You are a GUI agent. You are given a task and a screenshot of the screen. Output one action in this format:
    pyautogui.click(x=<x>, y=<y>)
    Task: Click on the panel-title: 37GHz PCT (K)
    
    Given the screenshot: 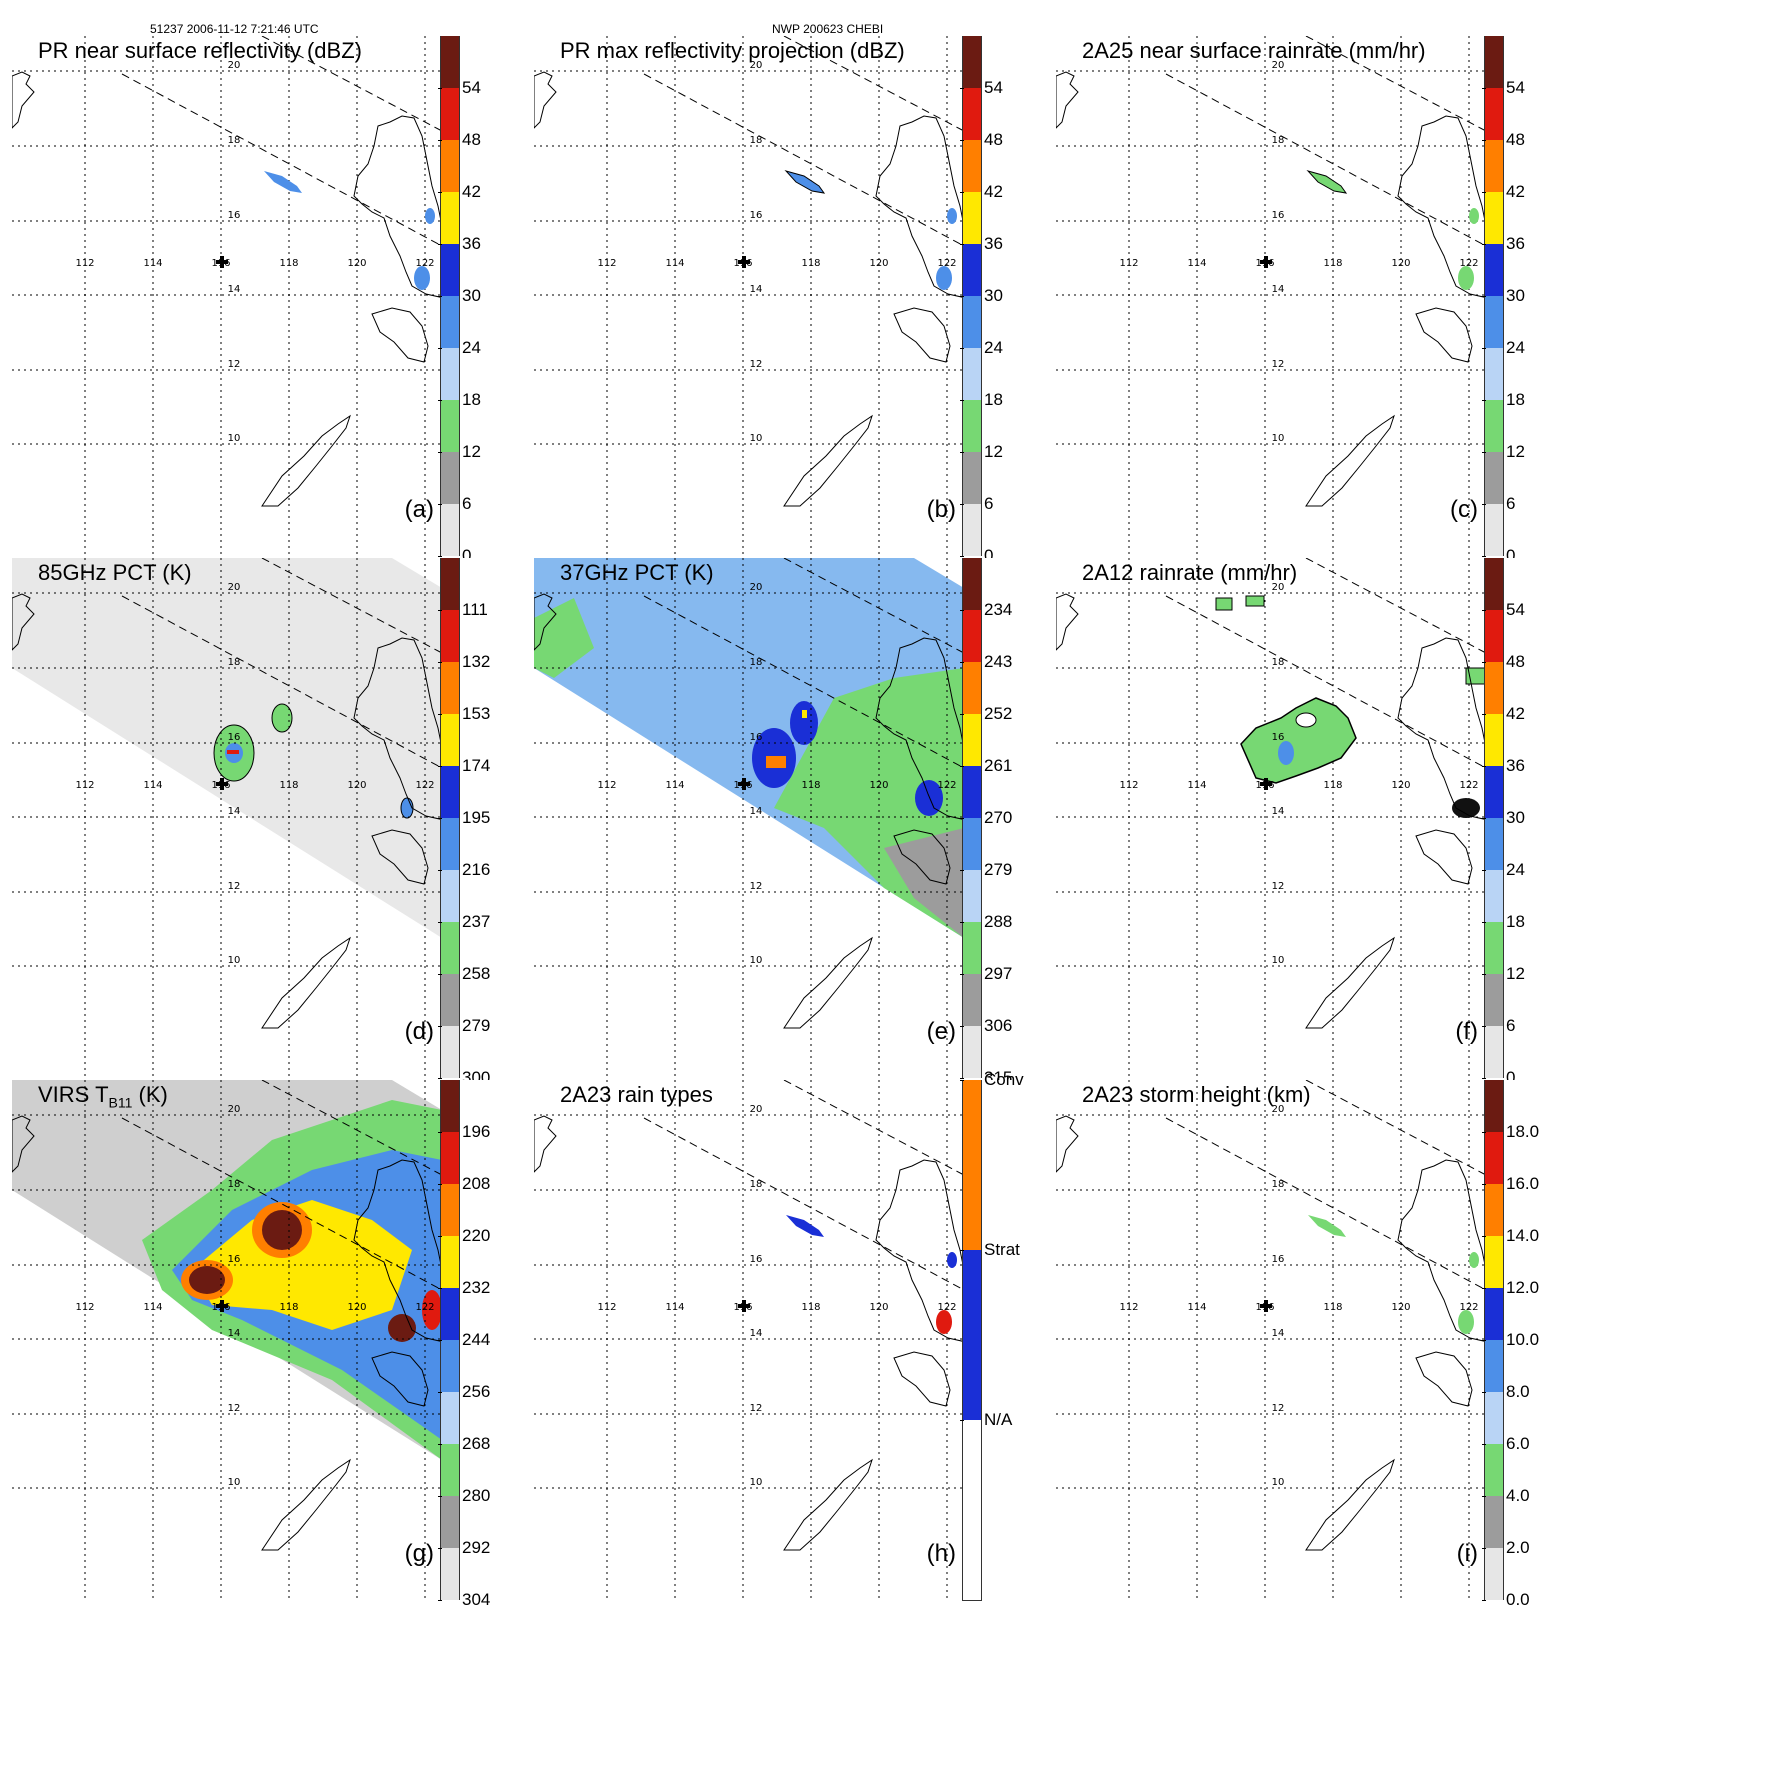 What is the action you would take?
    pyautogui.click(x=637, y=572)
    